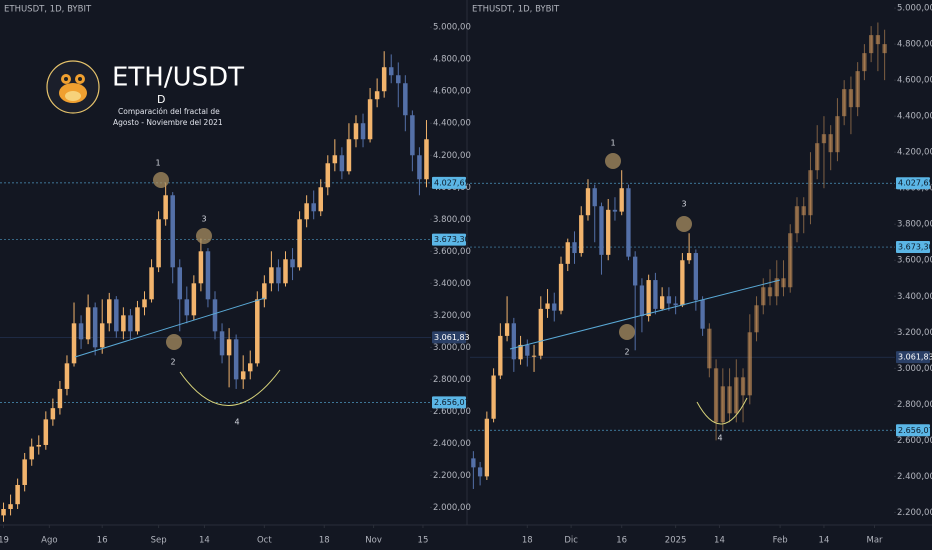 This screenshot has width=932, height=550. Describe the element at coordinates (676, 541) in the screenshot. I see `x-tick-label: 2025` at that location.